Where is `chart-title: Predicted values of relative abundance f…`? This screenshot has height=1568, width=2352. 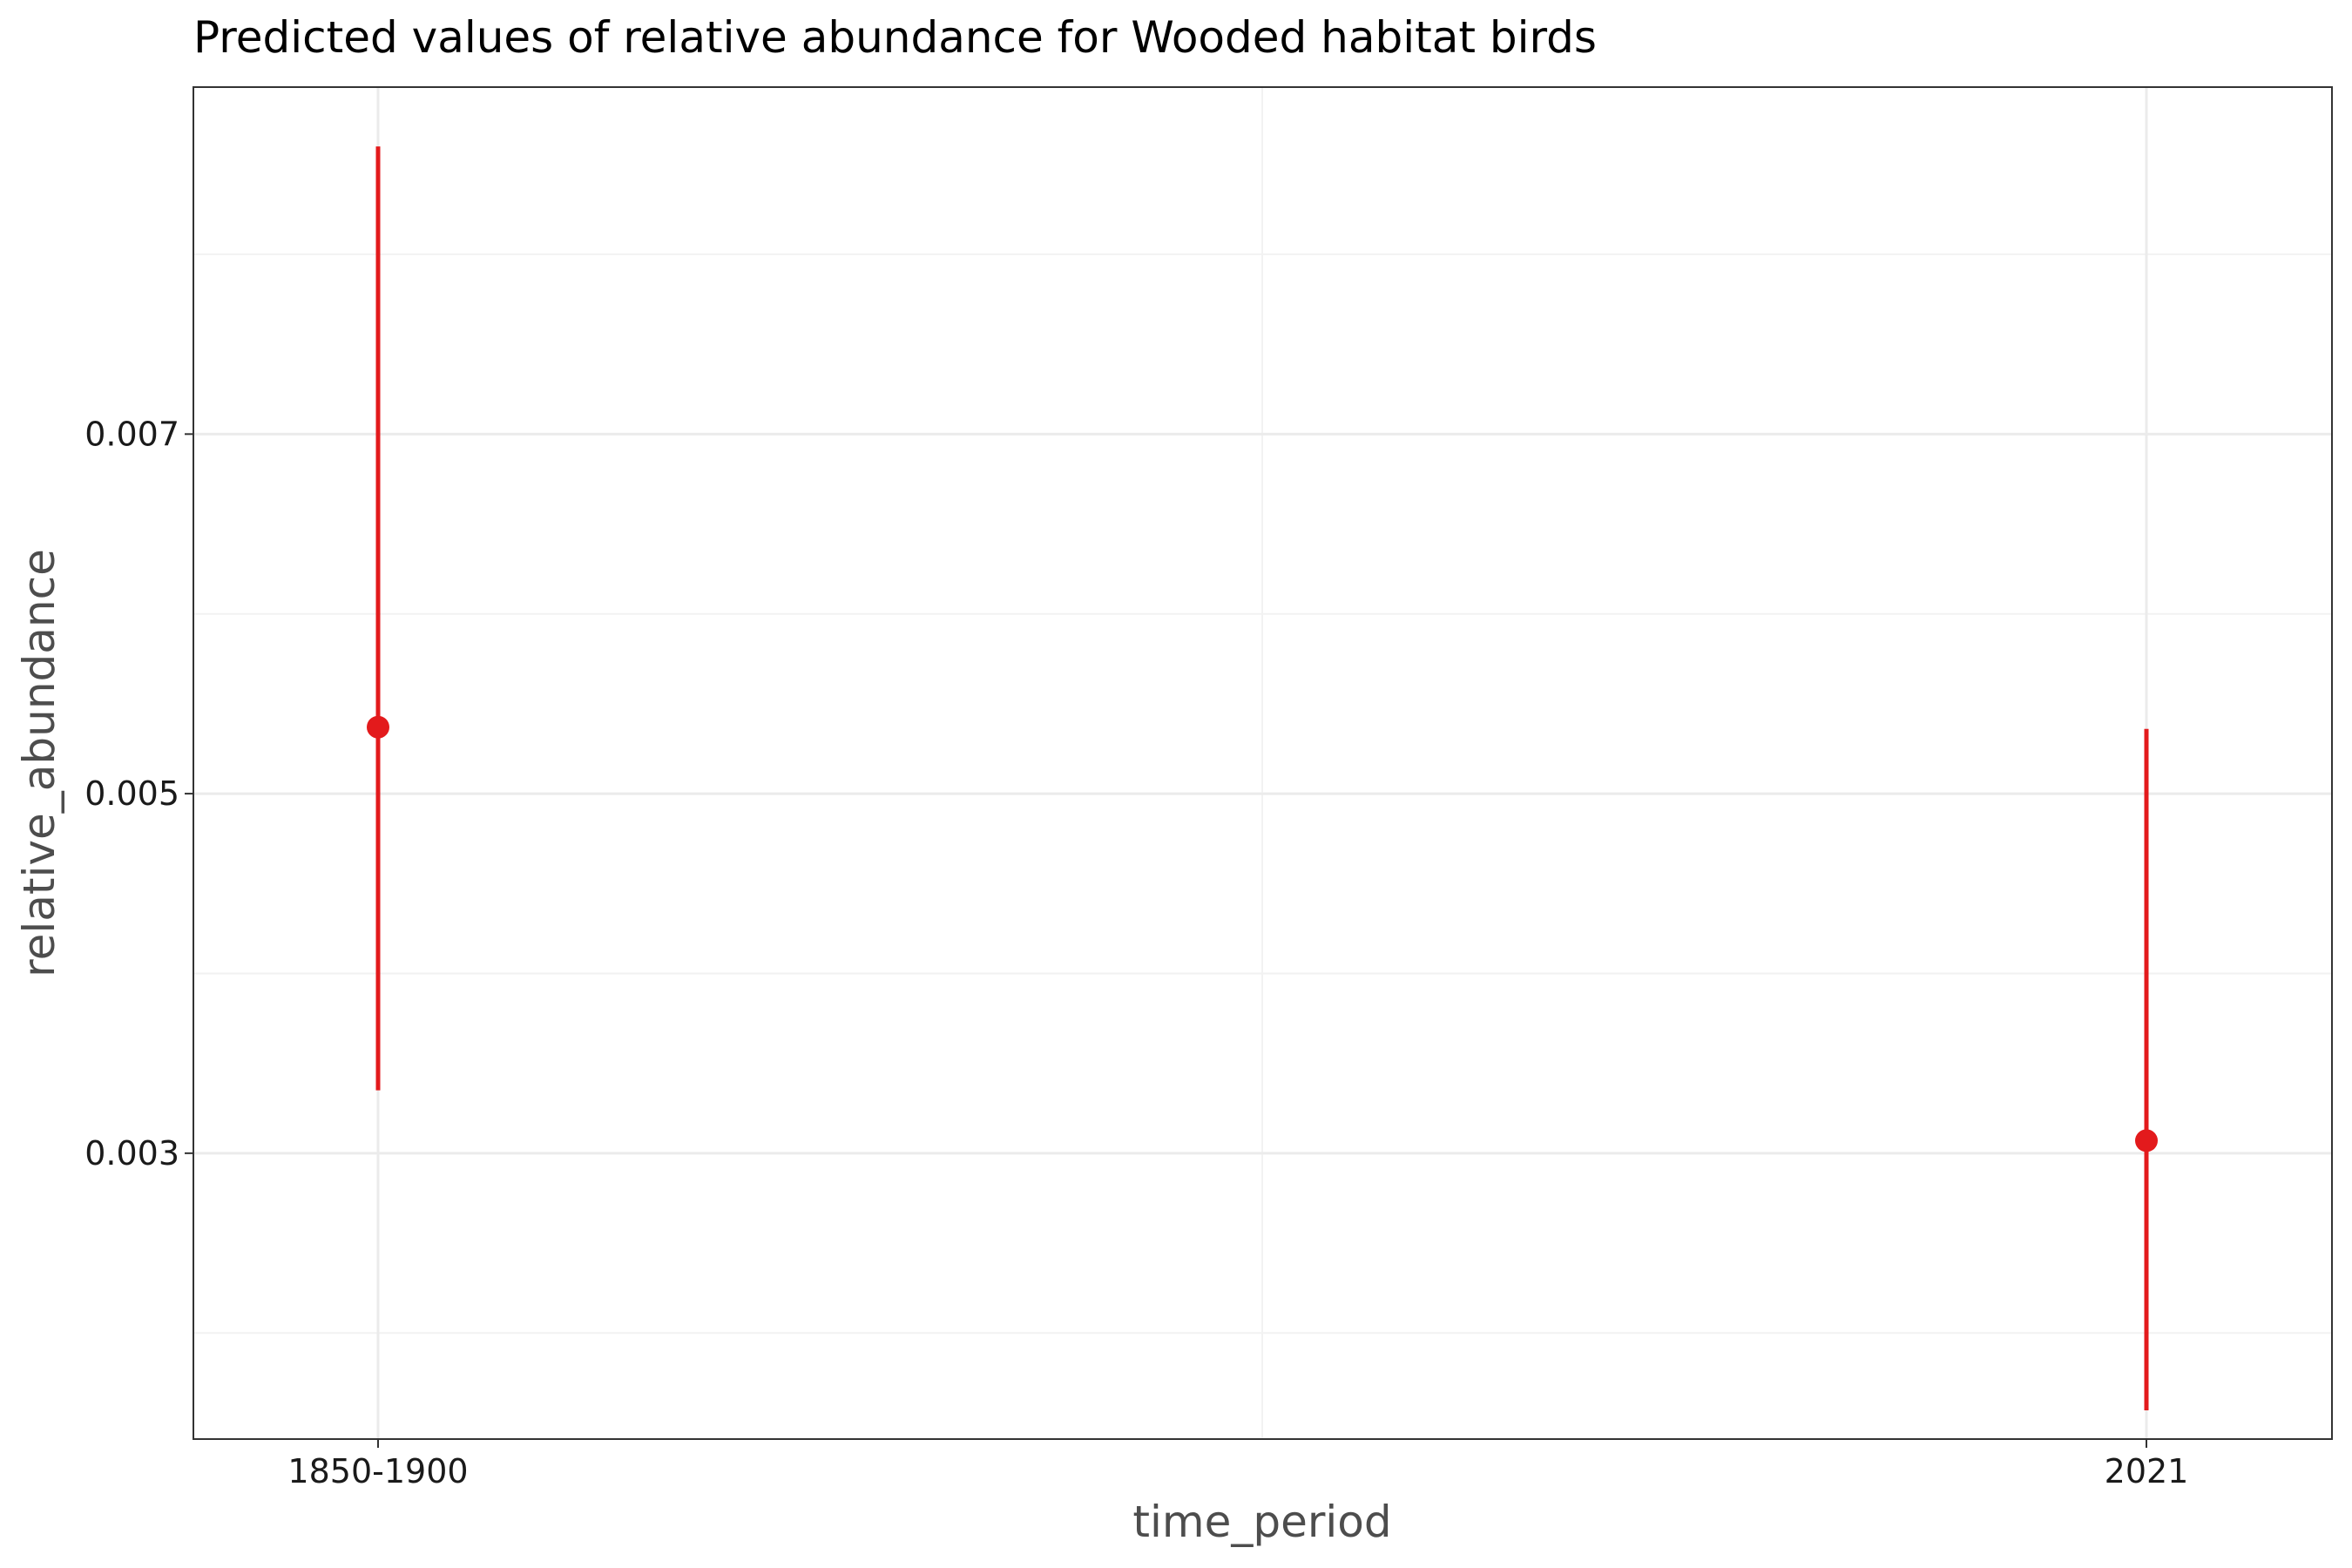 chart-title: Predicted values of relative abundance f… is located at coordinates (895, 37).